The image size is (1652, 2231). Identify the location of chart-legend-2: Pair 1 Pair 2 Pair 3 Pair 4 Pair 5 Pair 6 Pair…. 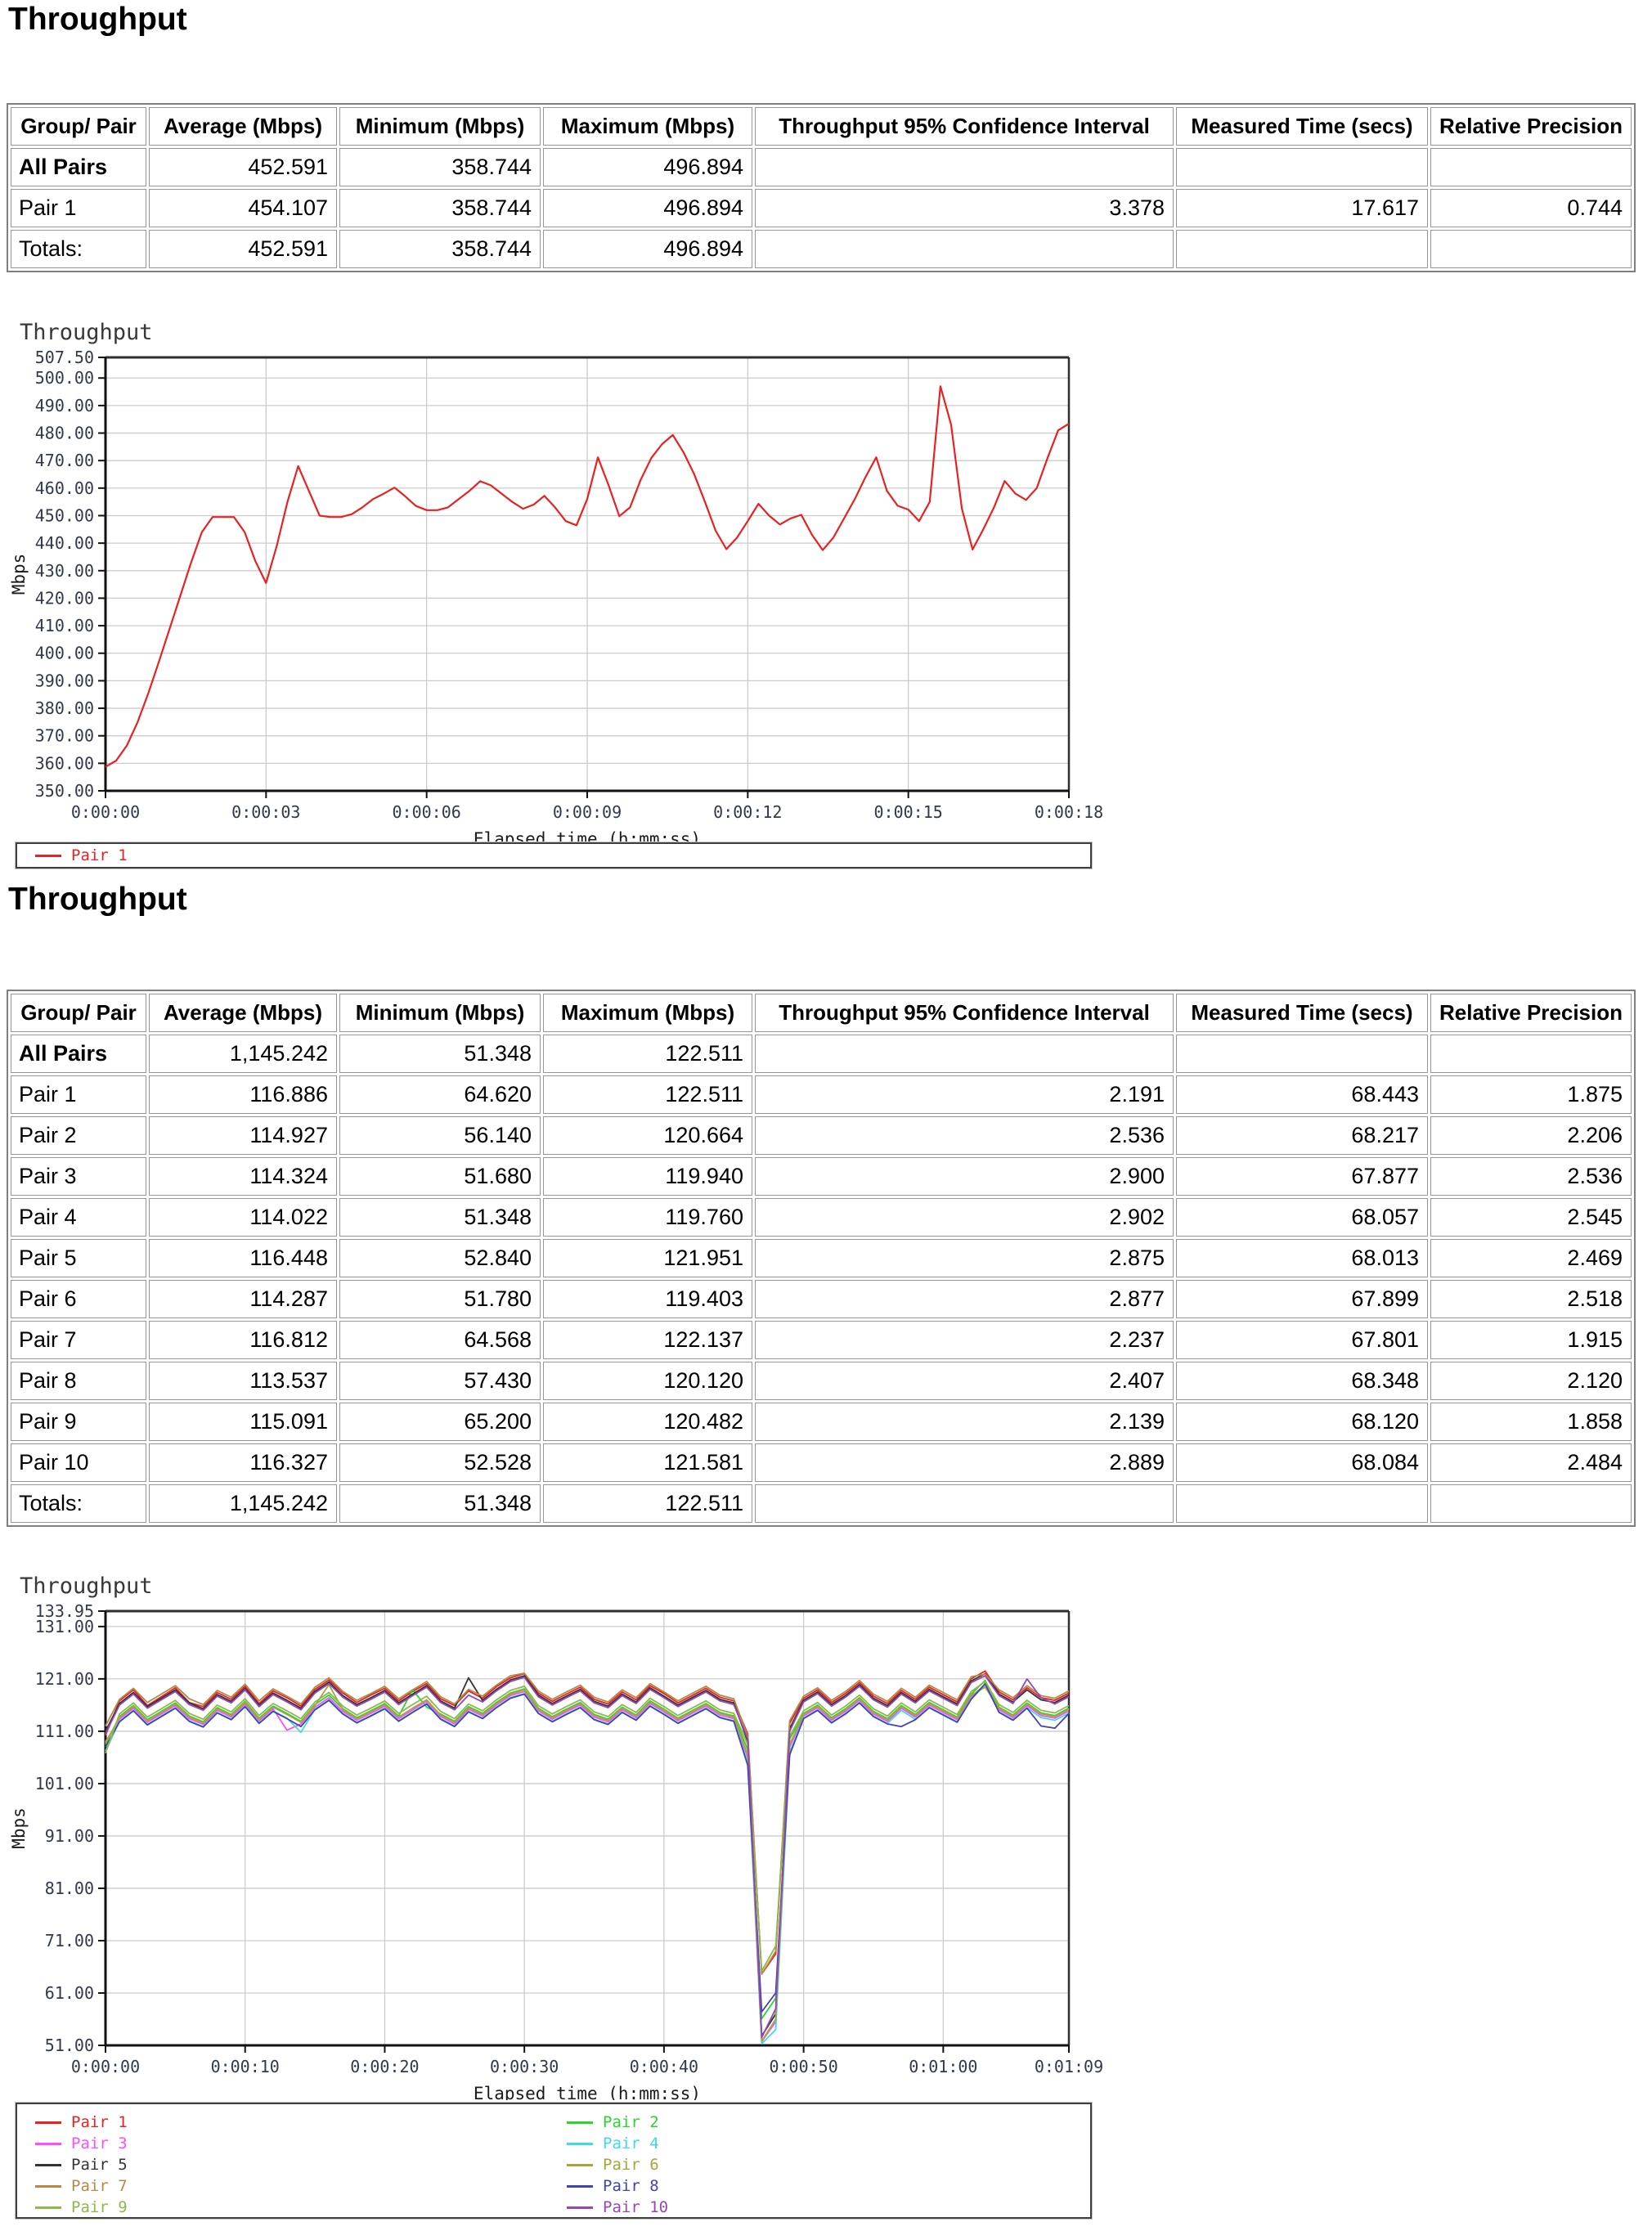
(554, 2161).